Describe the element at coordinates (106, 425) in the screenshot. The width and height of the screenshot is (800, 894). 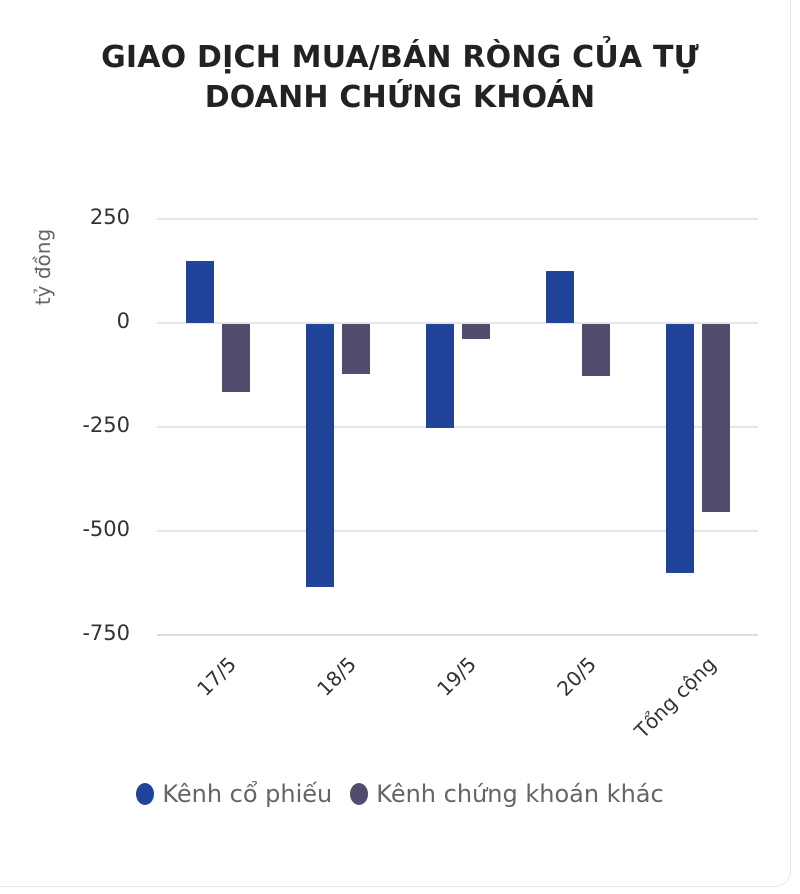
I see `y-tick-label: -250` at that location.